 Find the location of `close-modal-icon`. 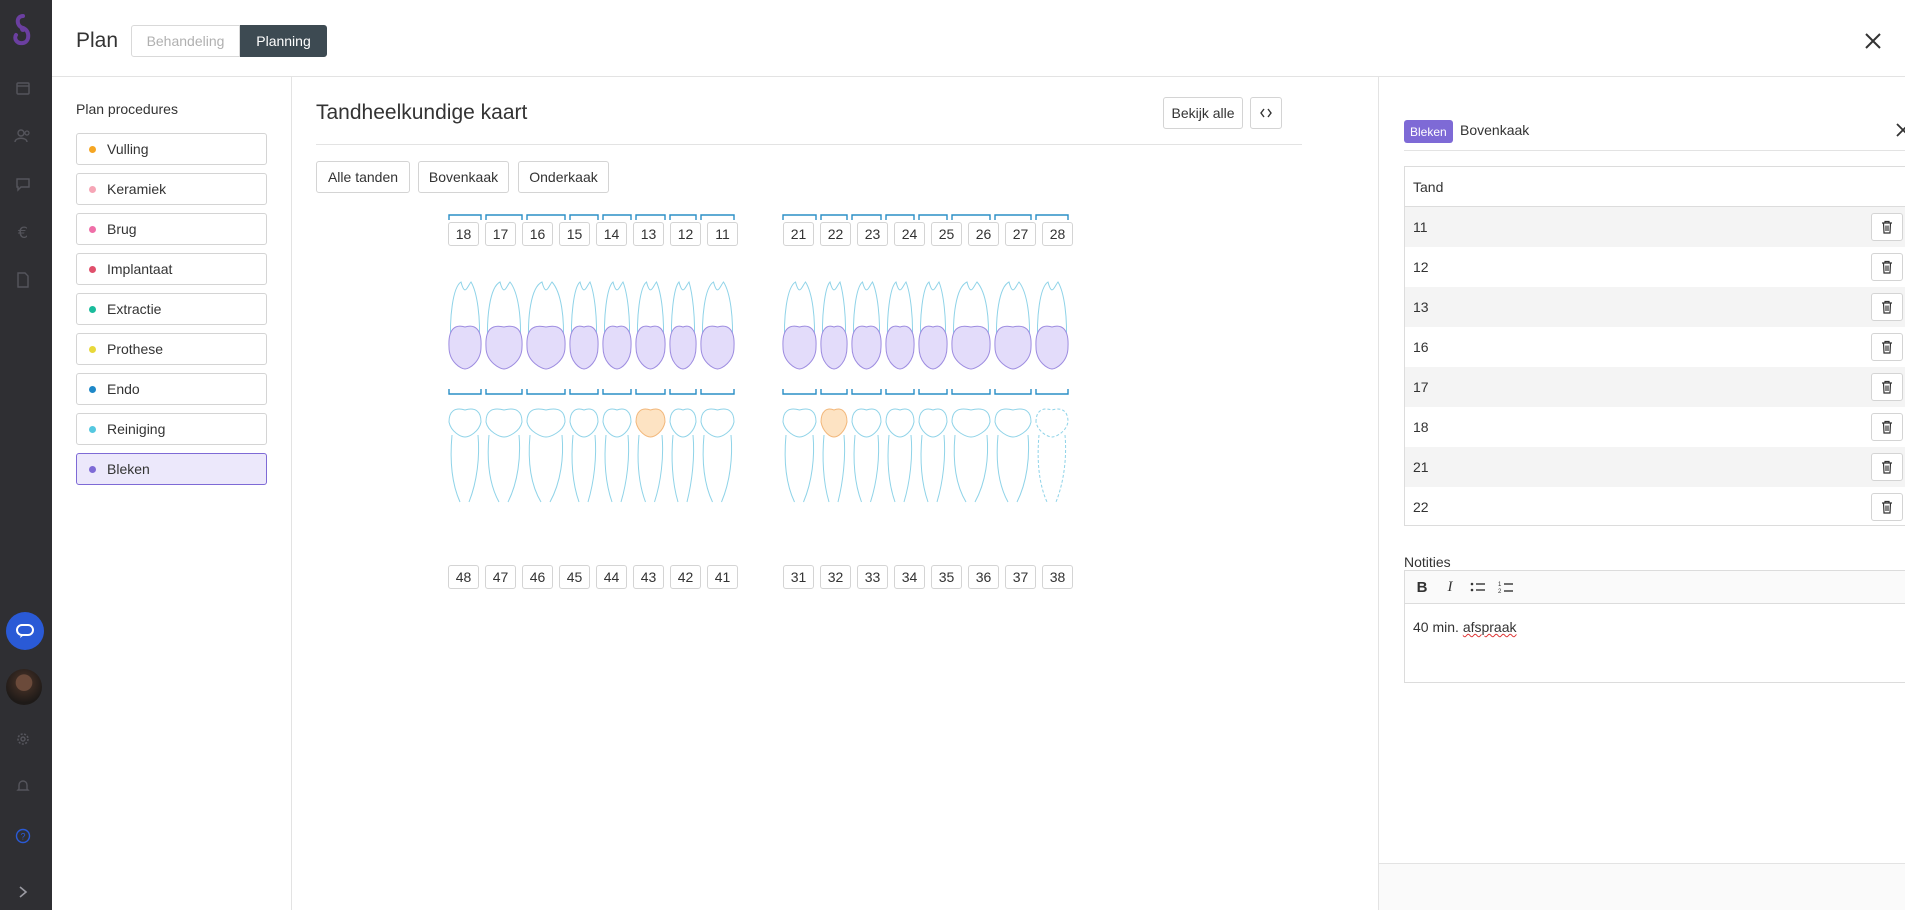

close-modal-icon is located at coordinates (1873, 43).